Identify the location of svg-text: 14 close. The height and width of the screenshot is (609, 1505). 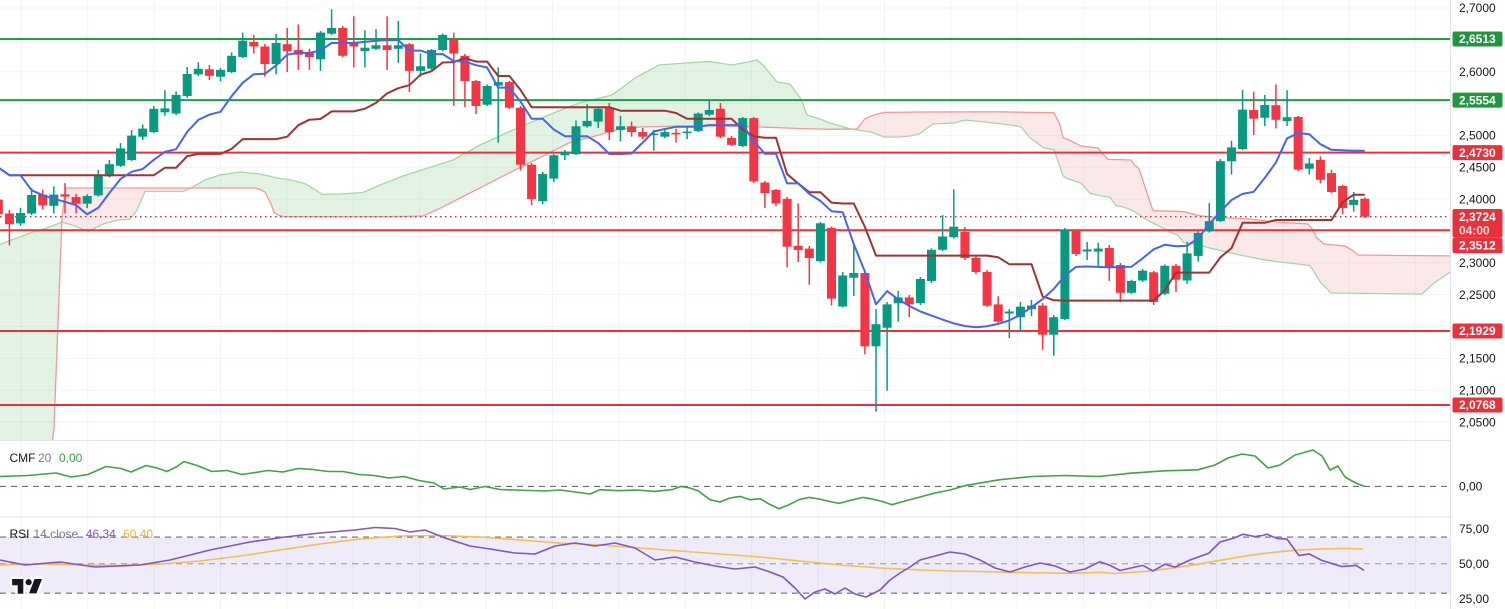
(56, 534).